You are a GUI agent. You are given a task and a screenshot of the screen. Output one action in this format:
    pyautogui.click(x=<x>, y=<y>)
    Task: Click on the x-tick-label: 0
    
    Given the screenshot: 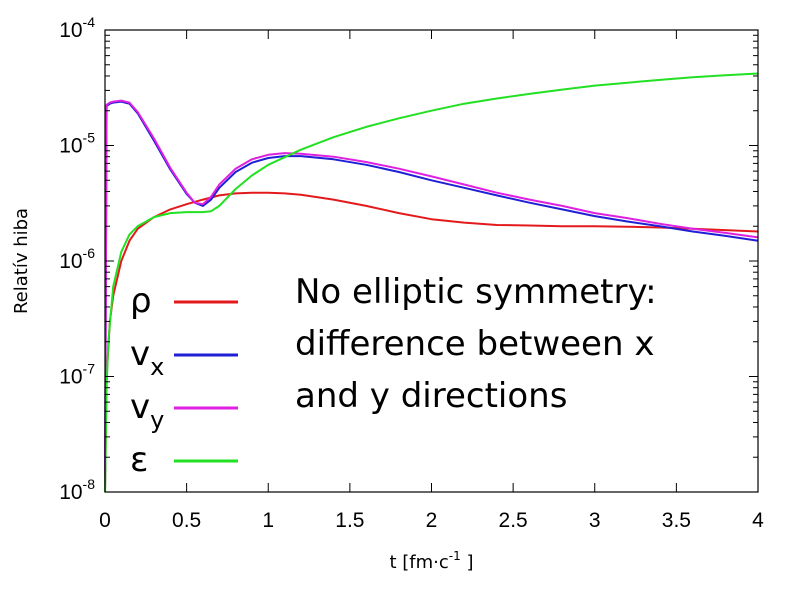 What is the action you would take?
    pyautogui.click(x=105, y=520)
    